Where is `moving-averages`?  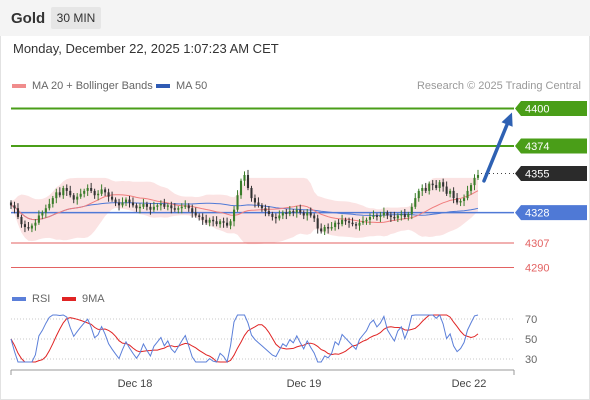
moving-averages is located at coordinates (244, 206).